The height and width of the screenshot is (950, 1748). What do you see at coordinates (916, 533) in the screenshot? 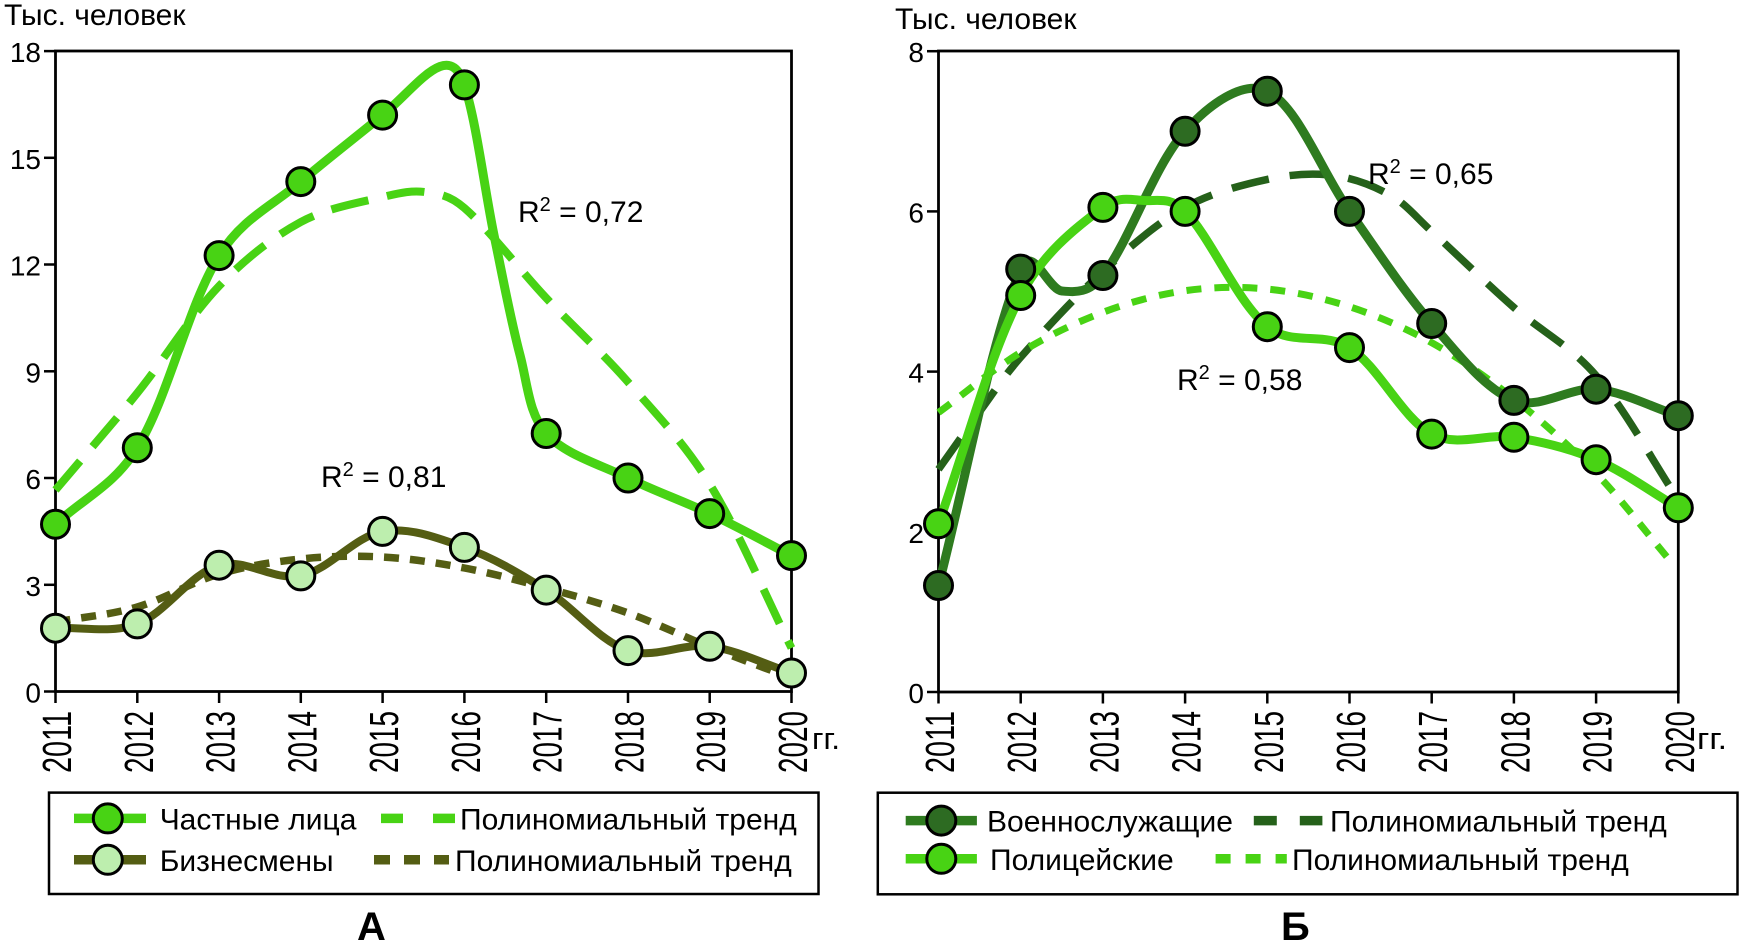
I see `svg-text: 2` at bounding box center [916, 533].